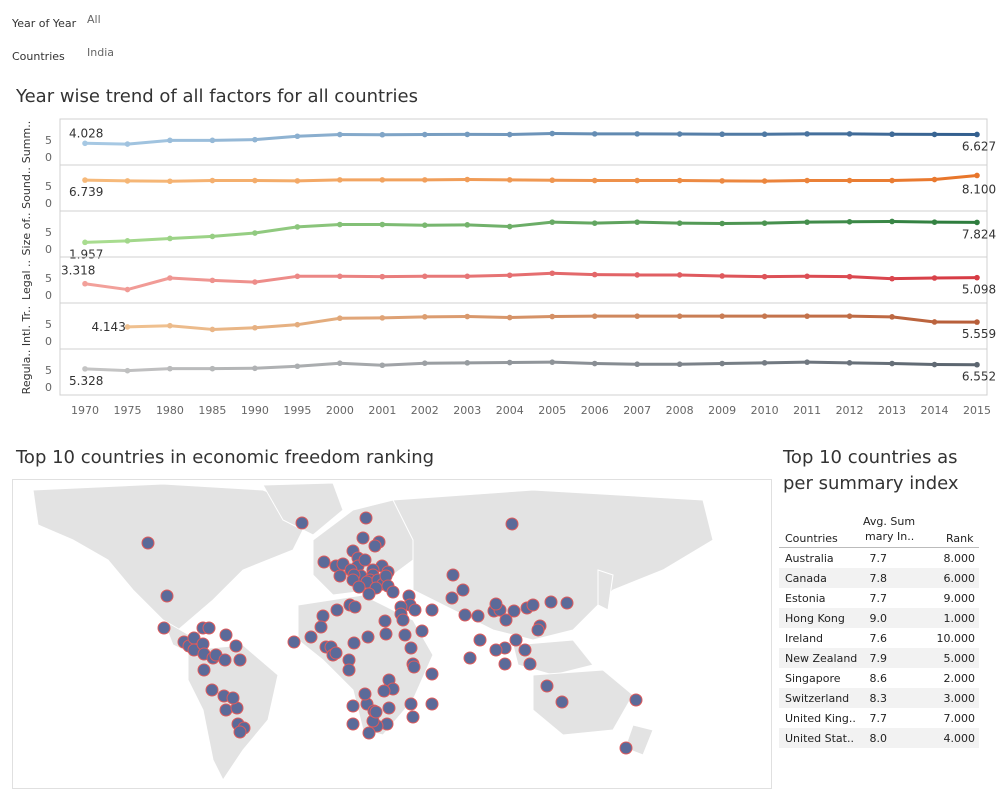  What do you see at coordinates (811, 538) in the screenshot?
I see `col-header-countries: Countries` at bounding box center [811, 538].